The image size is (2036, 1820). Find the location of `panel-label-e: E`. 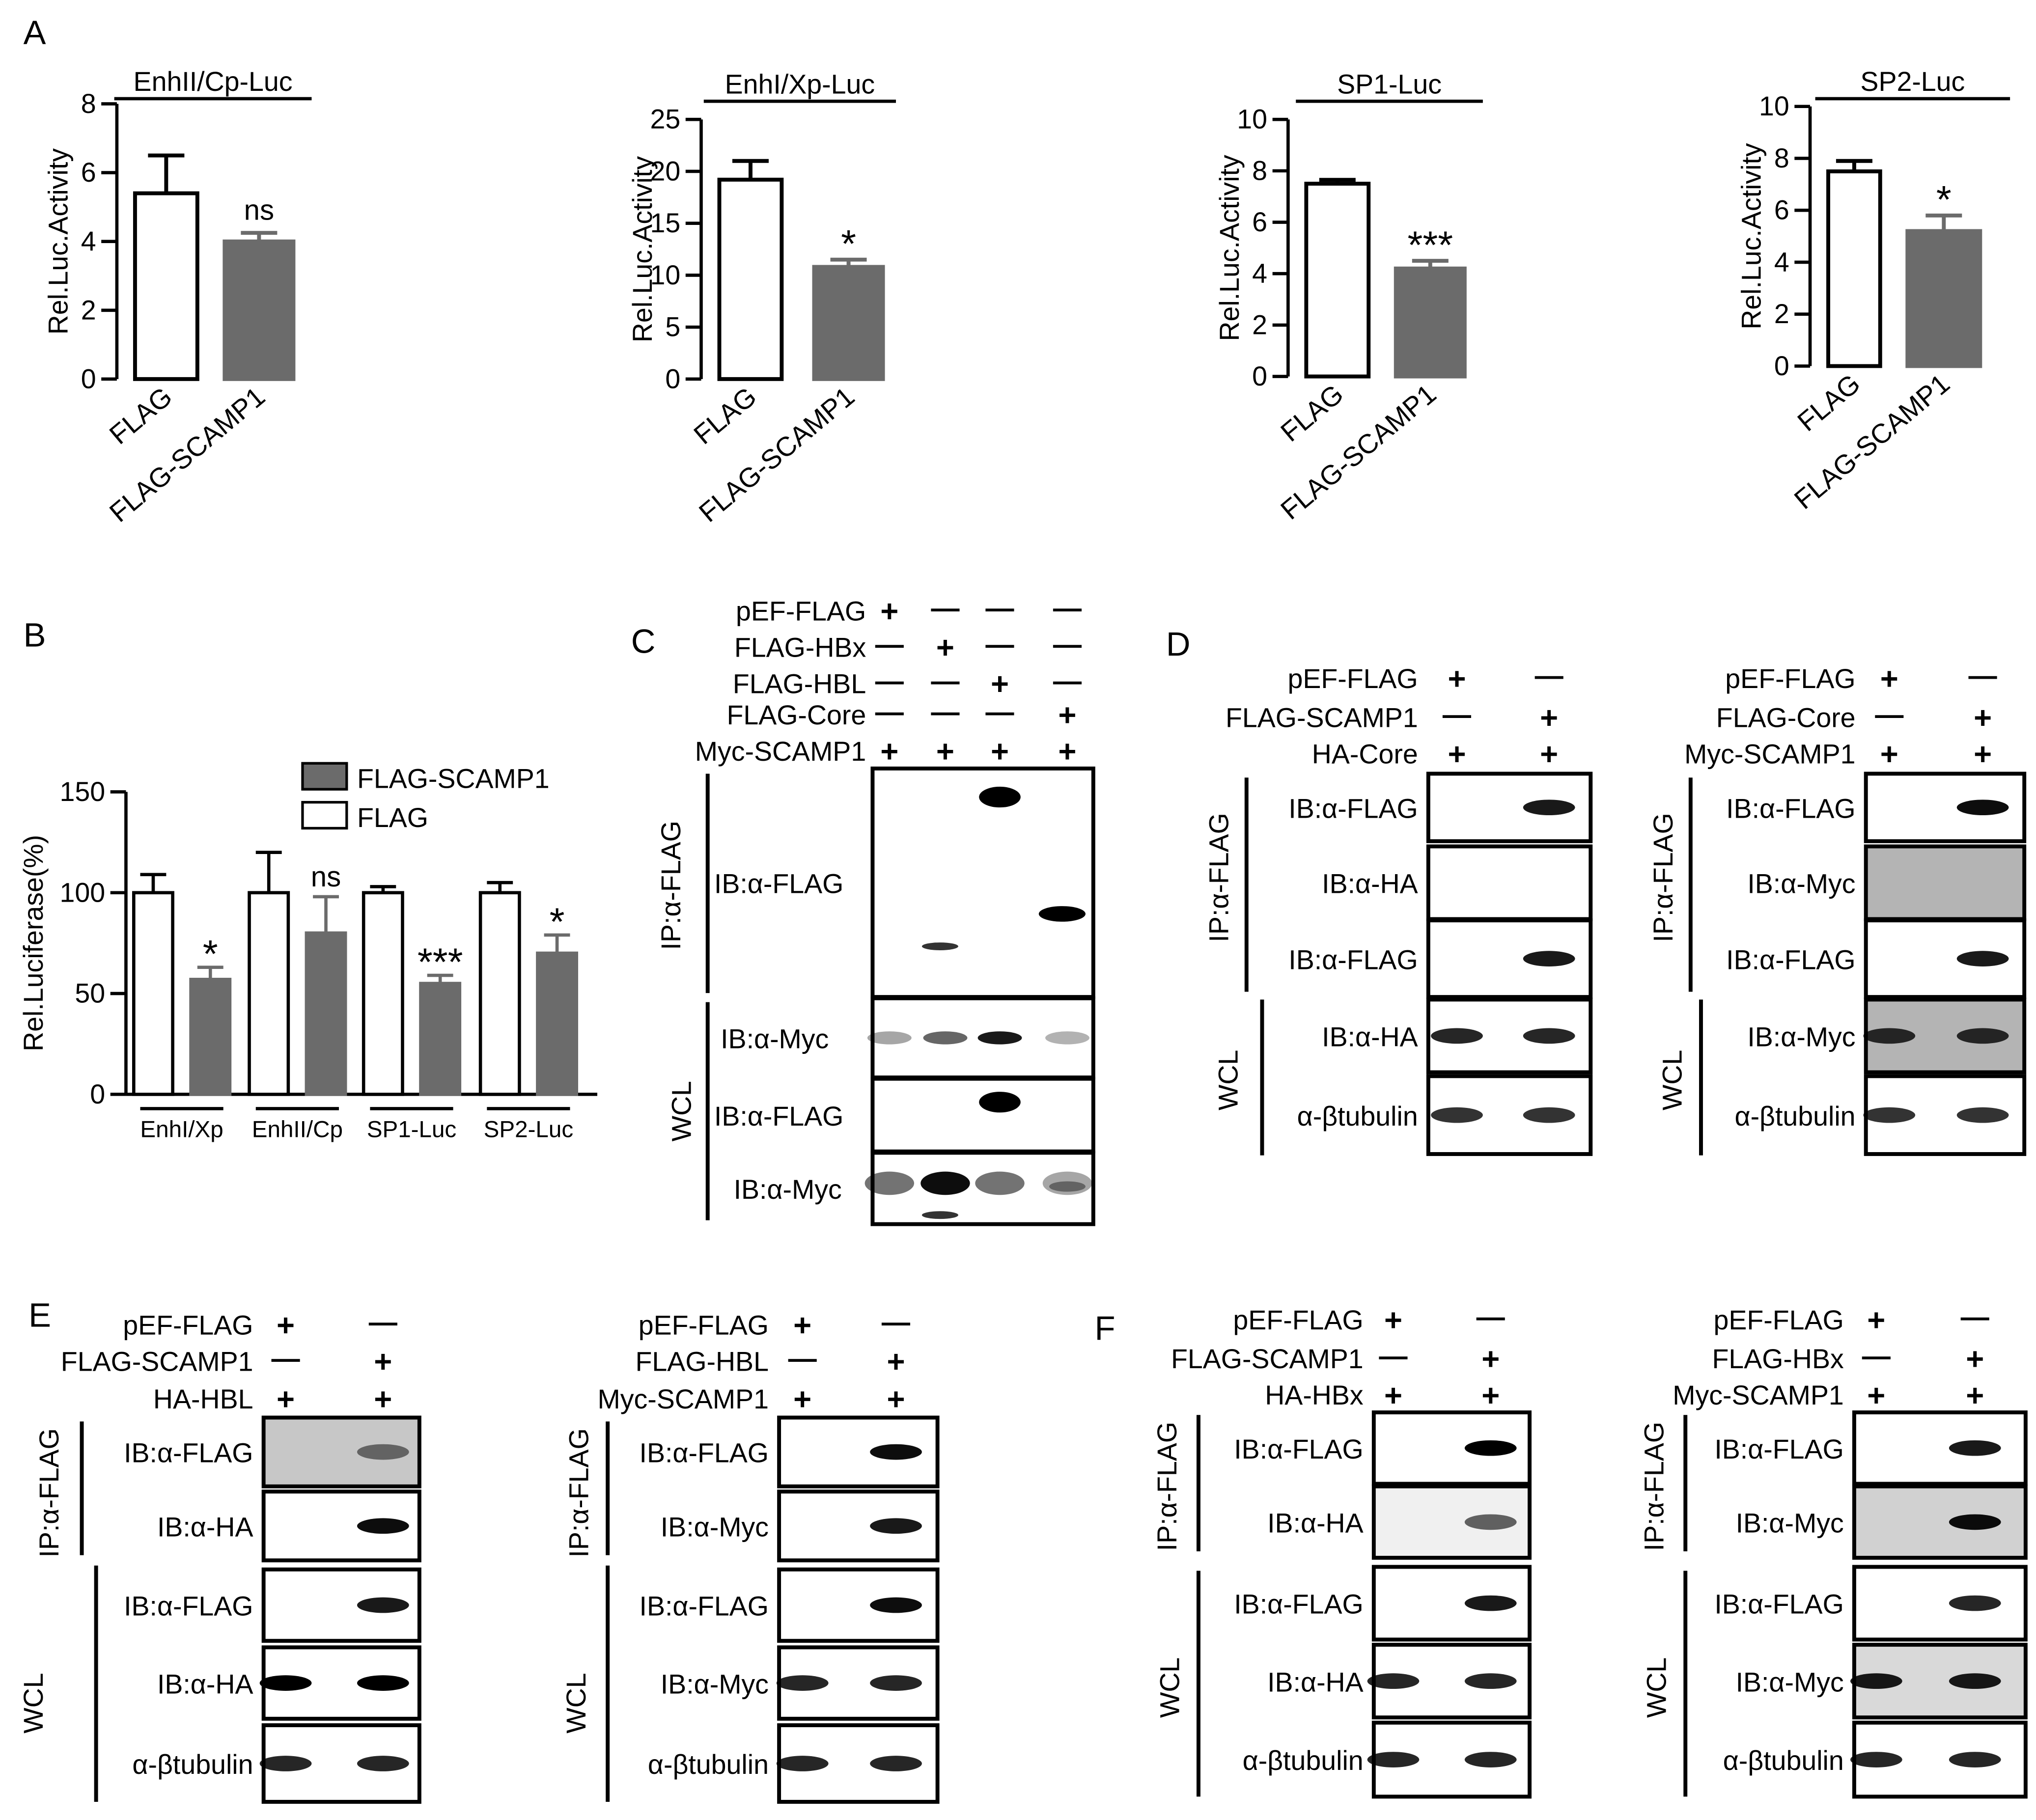

panel-label-e: E is located at coordinates (40, 1315).